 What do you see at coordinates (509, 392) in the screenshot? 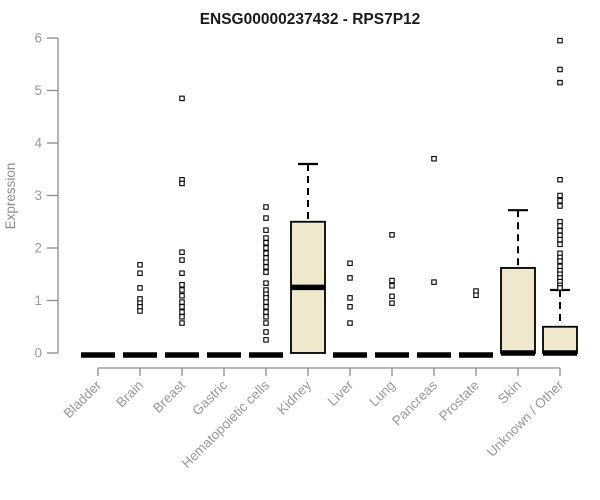
I see `x-tick-label: Skin` at bounding box center [509, 392].